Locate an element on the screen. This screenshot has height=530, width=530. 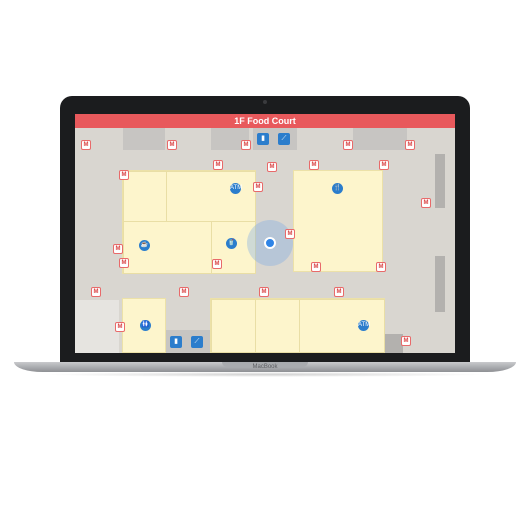
restaurant-icon: 🍴 is located at coordinates (337, 188).